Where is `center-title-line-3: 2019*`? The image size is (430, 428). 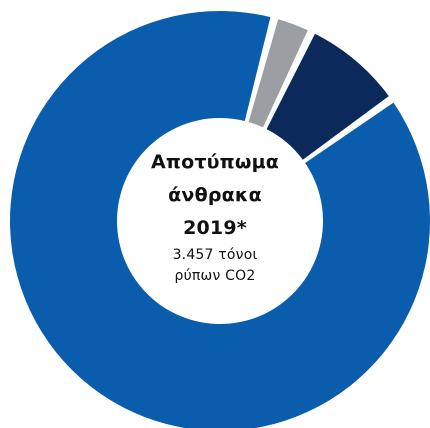 center-title-line-3: 2019* is located at coordinates (215, 228).